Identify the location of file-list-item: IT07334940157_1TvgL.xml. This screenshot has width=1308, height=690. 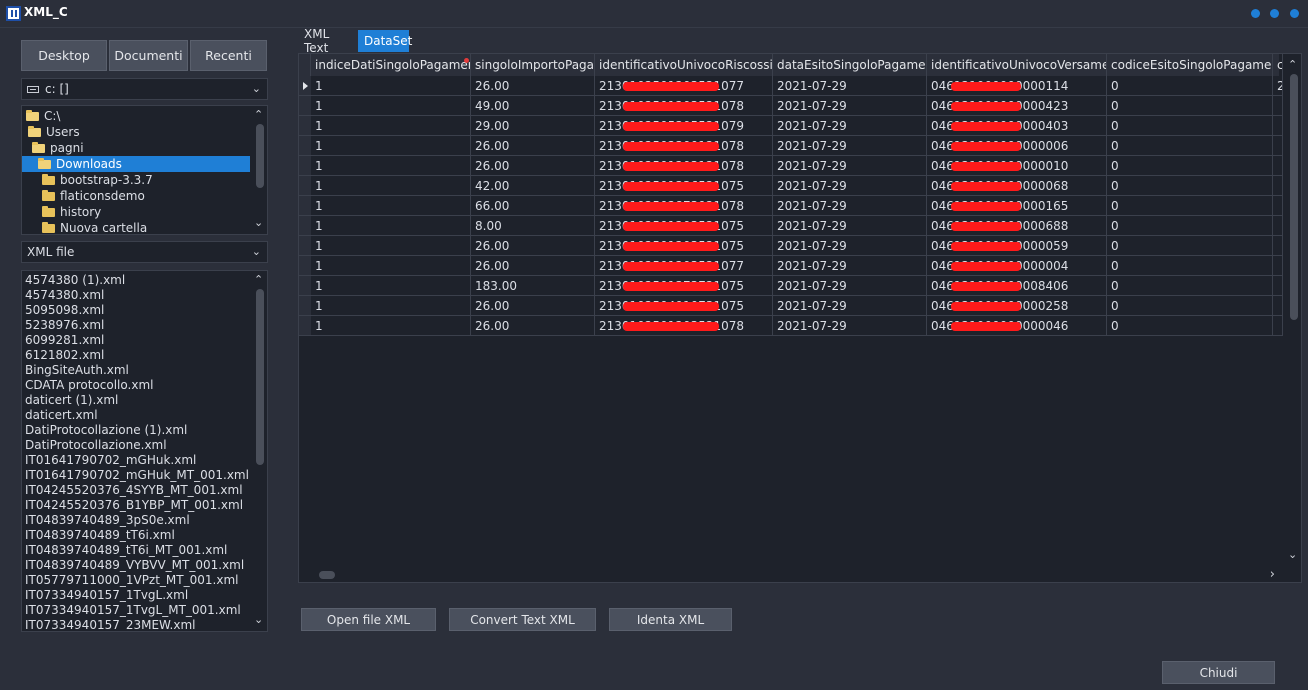
(107, 595).